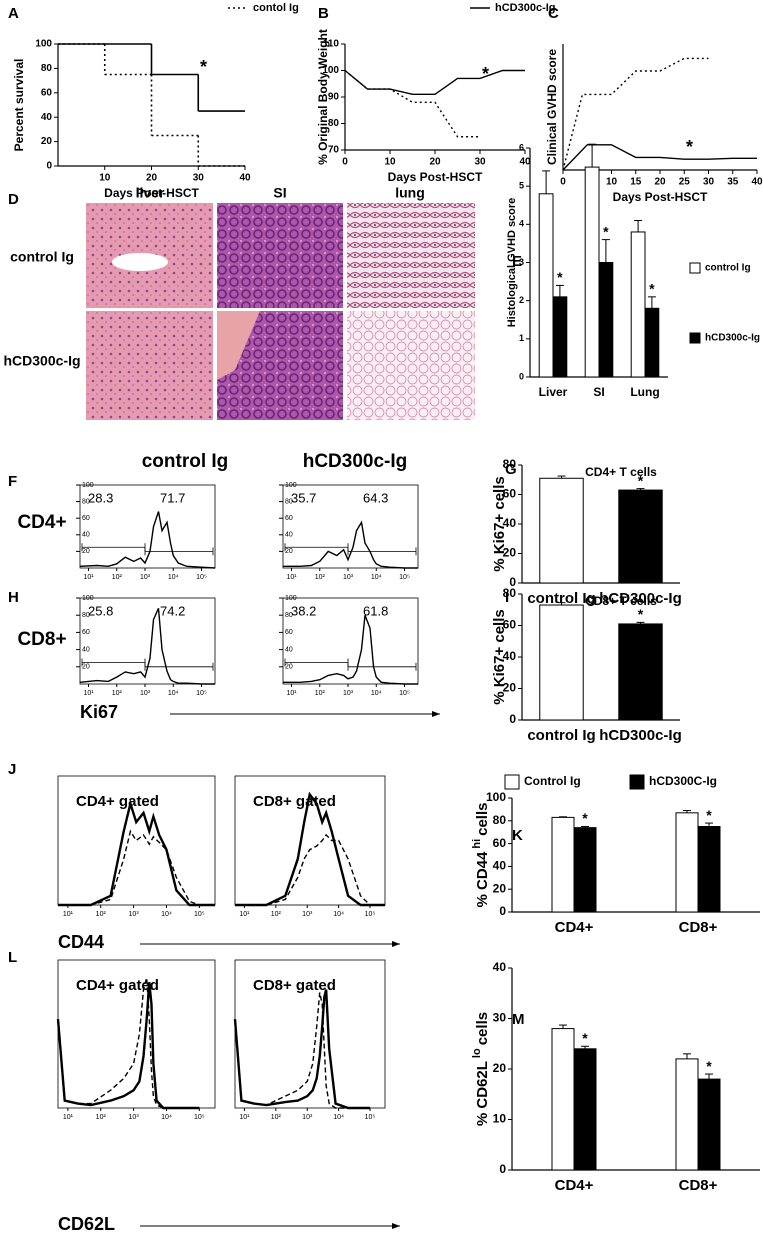  Describe the element at coordinates (303, 497) in the screenshot. I see `gate-percentage: 35.7` at that location.